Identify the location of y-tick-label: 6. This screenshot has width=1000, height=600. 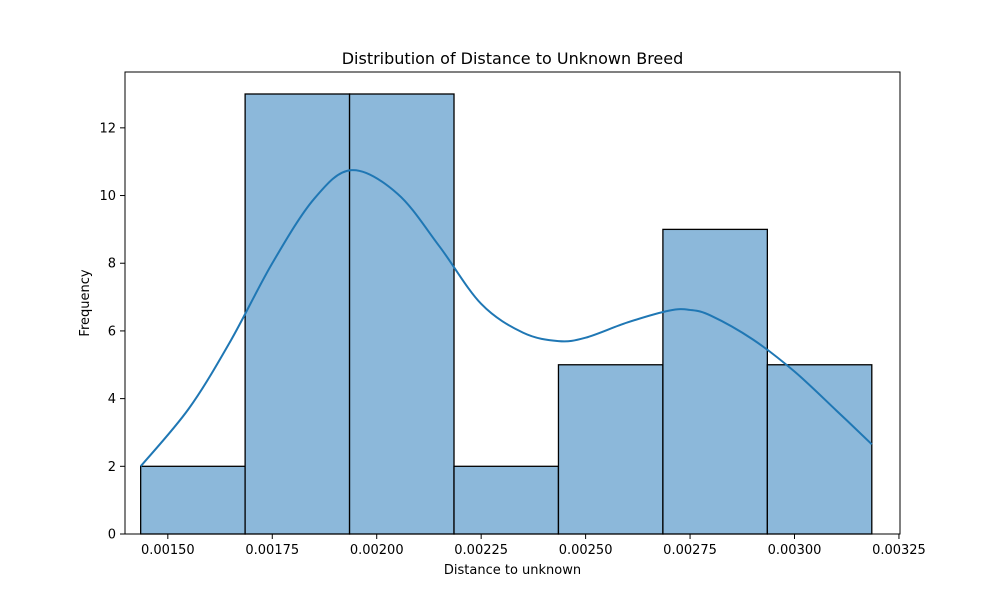
(112, 331).